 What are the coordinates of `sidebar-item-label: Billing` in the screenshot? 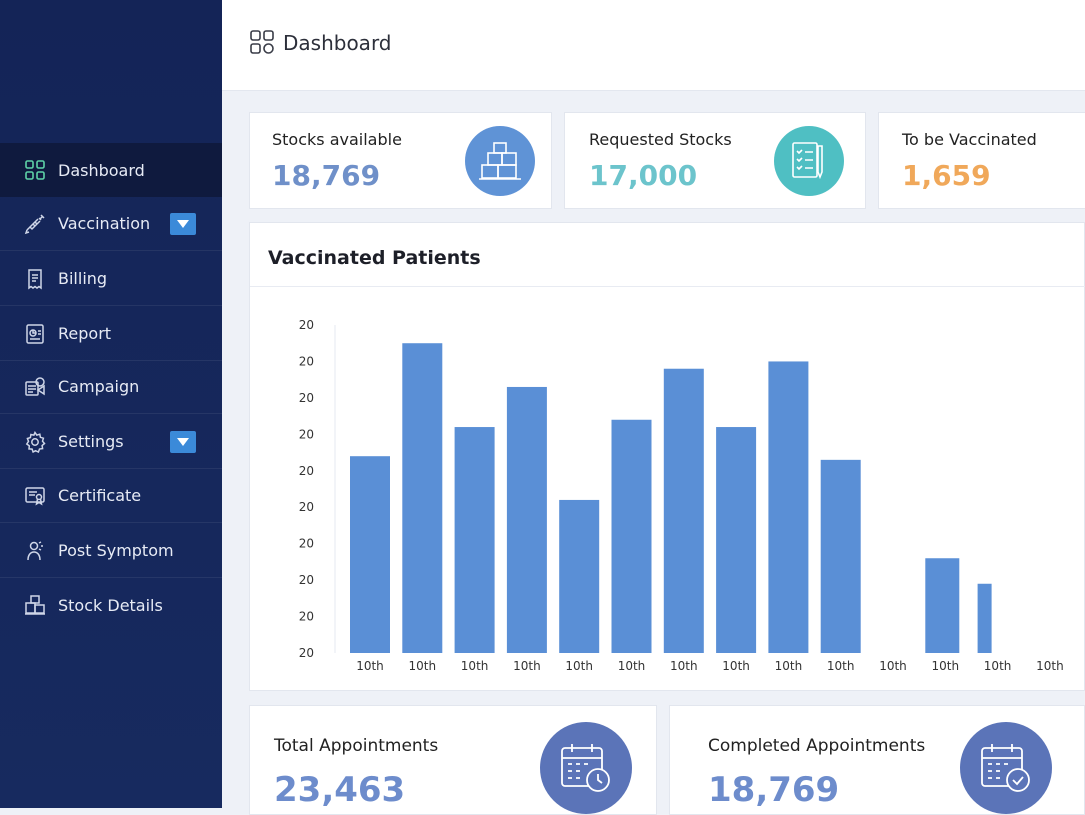 It's located at (83, 278).